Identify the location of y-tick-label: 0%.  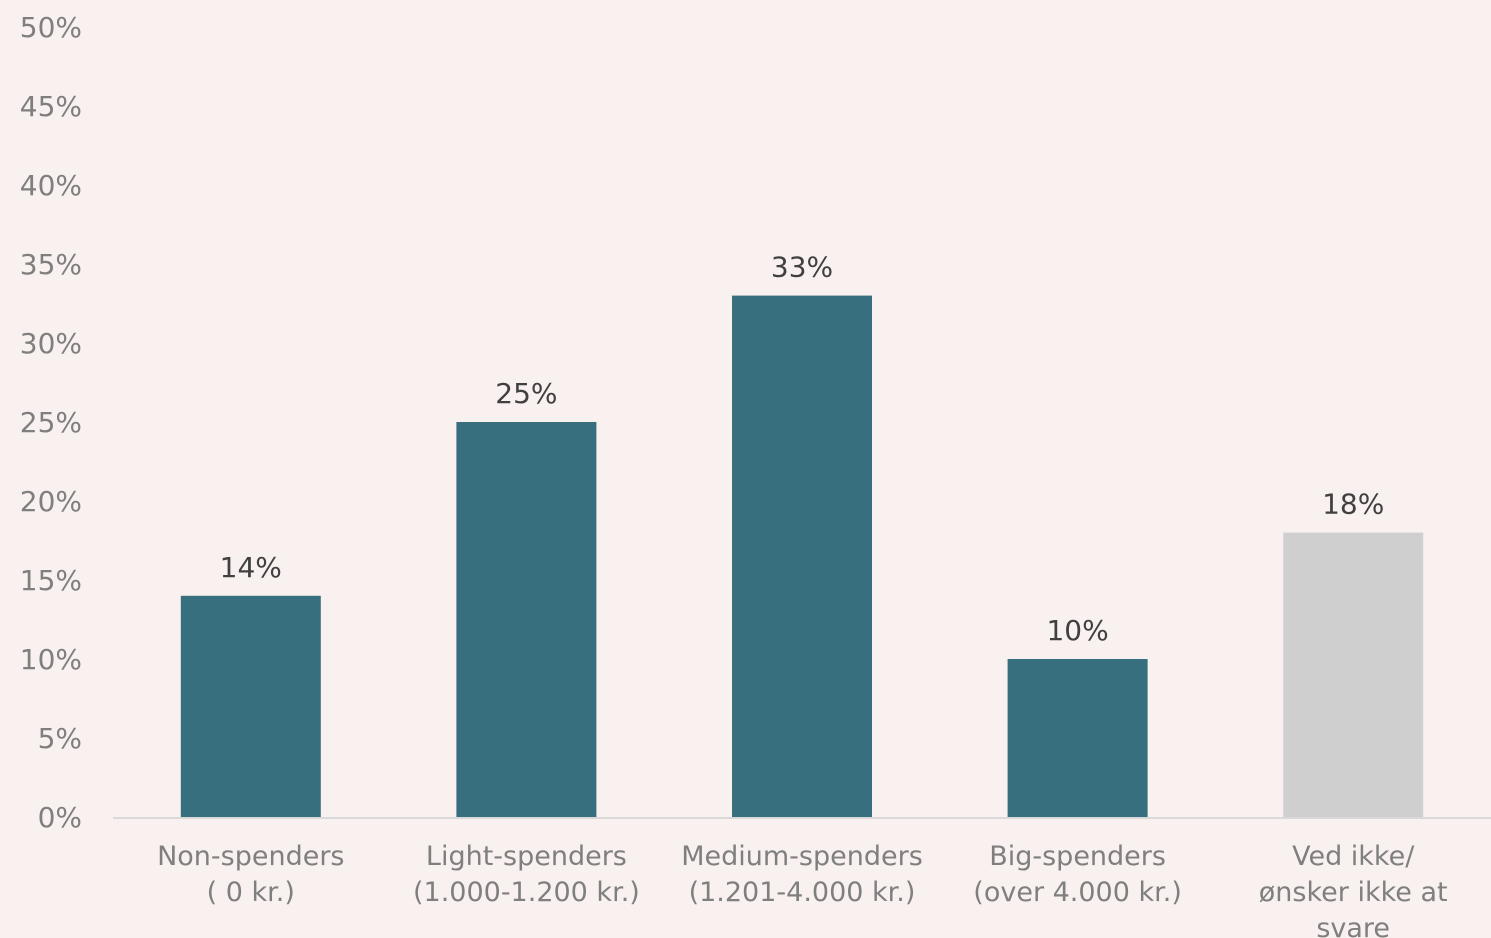
(60, 817).